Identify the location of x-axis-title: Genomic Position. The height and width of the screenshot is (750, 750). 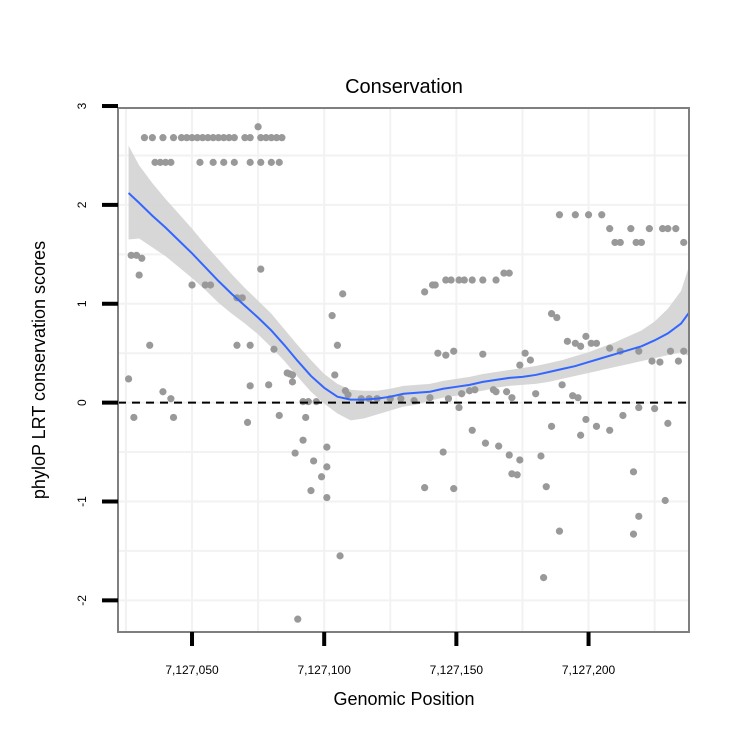
(403, 699).